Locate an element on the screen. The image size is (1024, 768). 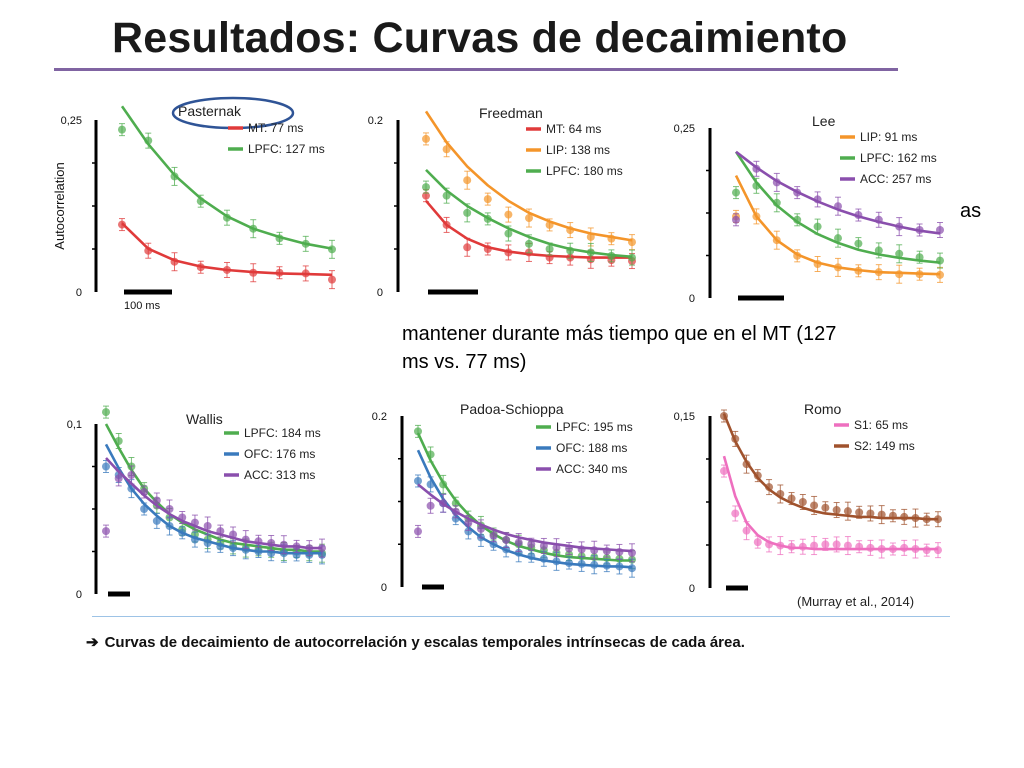
legend-label: LPFC: 184 ms is located at coordinates (282, 433).